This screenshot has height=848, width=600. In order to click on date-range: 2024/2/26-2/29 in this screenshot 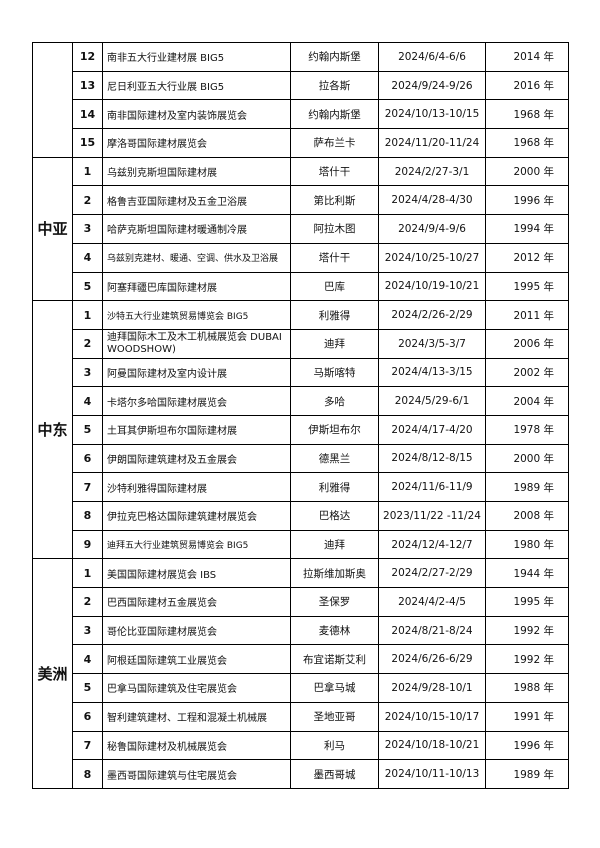, I will do `click(432, 315)`.